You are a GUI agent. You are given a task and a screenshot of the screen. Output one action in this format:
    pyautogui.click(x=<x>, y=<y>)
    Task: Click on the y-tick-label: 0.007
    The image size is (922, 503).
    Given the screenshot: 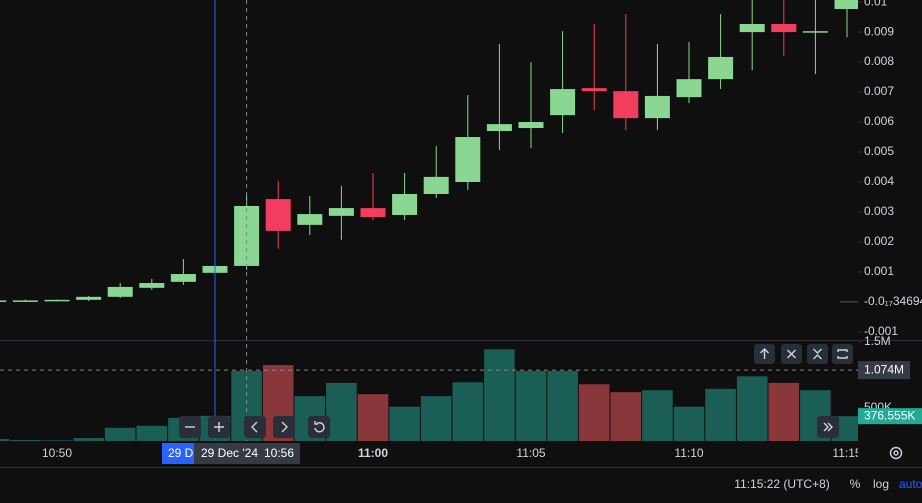 What is the action you would take?
    pyautogui.click(x=879, y=91)
    